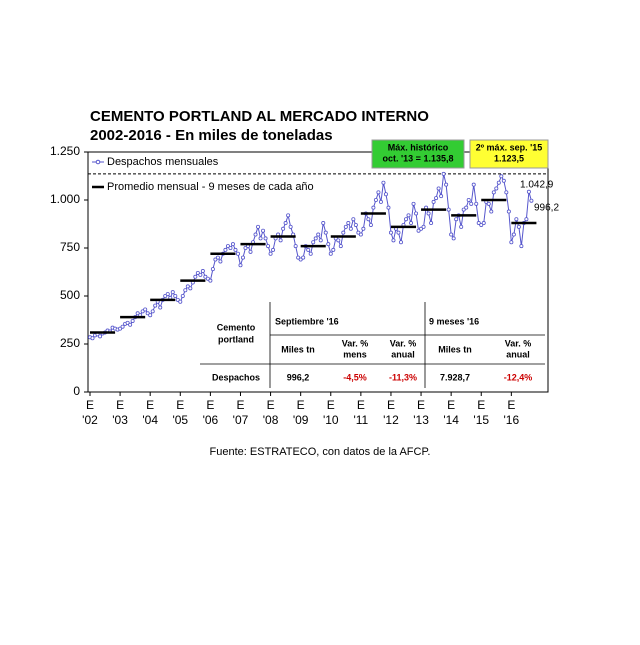 The height and width of the screenshot is (645, 640). What do you see at coordinates (518, 354) in the screenshot?
I see `table-header: anual` at bounding box center [518, 354].